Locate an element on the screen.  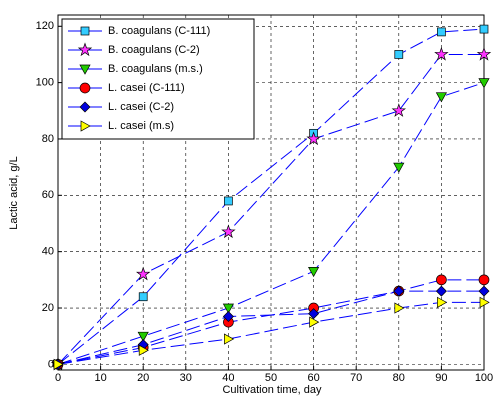
y-tick-label: 80 is located at coordinates (48, 139).